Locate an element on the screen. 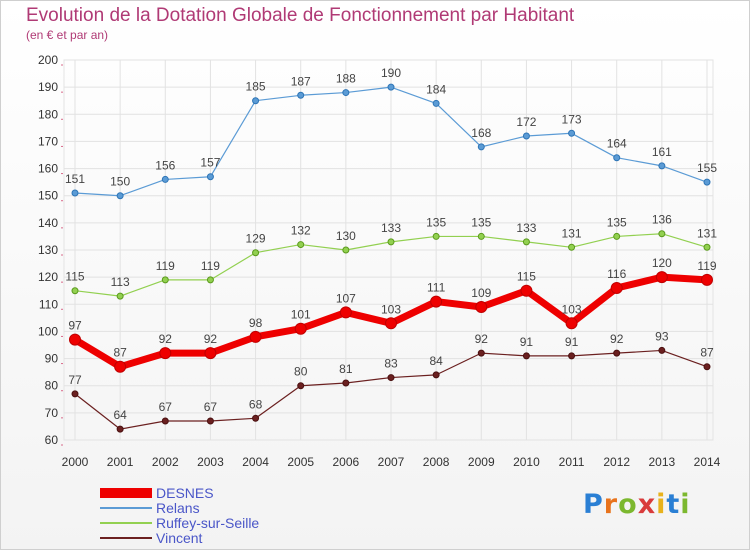  x-tick-label: 2007 is located at coordinates (391, 462).